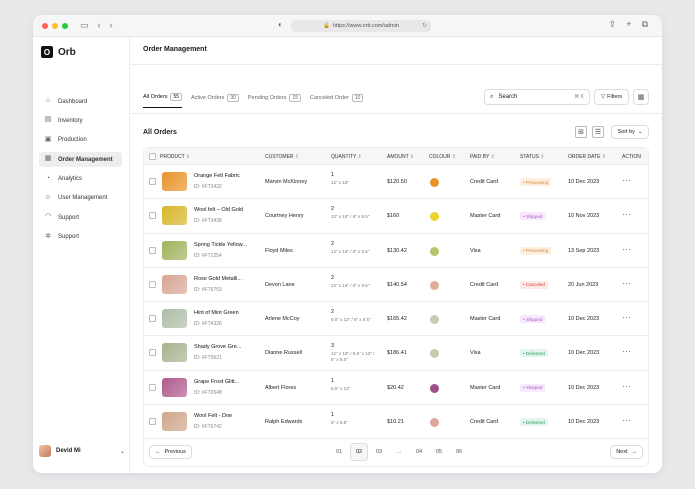 Image resolution: width=695 pixels, height=489 pixels. I want to click on column-header-order-date: ORDER DATE ⇕, so click(587, 157).